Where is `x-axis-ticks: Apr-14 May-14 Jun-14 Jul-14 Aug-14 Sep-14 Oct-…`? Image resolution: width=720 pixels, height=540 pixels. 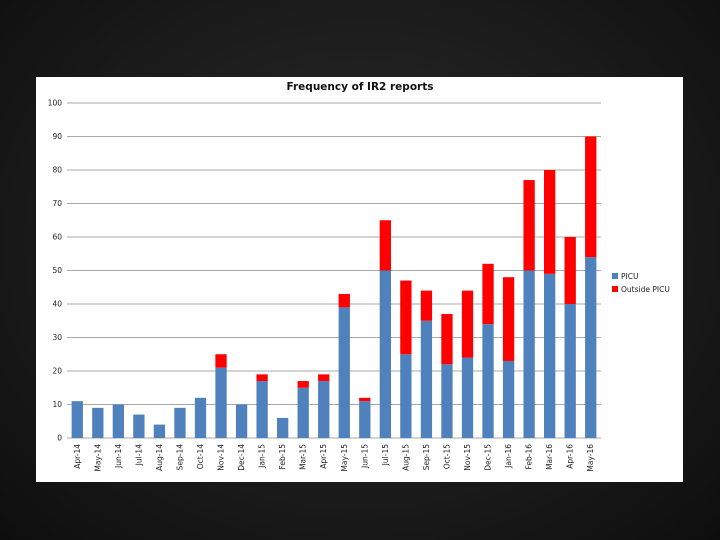 x-axis-ticks: Apr-14 May-14 Jun-14 Jul-14 Aug-14 Sep-14 Oct-… is located at coordinates (334, 458).